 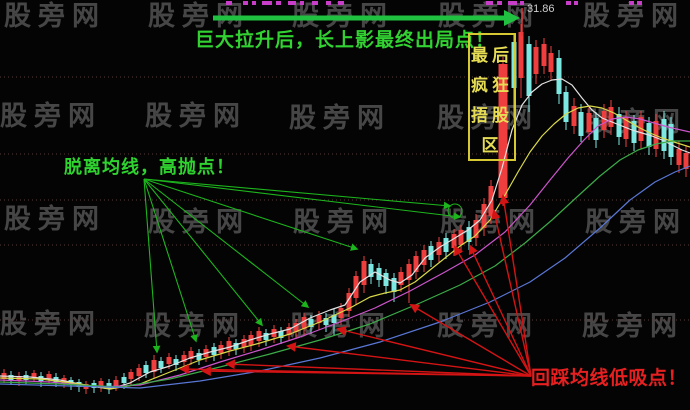 What do you see at coordinates (609, 378) in the screenshot?
I see `buy-point-annotation: 回踩均线低吸点！` at bounding box center [609, 378].